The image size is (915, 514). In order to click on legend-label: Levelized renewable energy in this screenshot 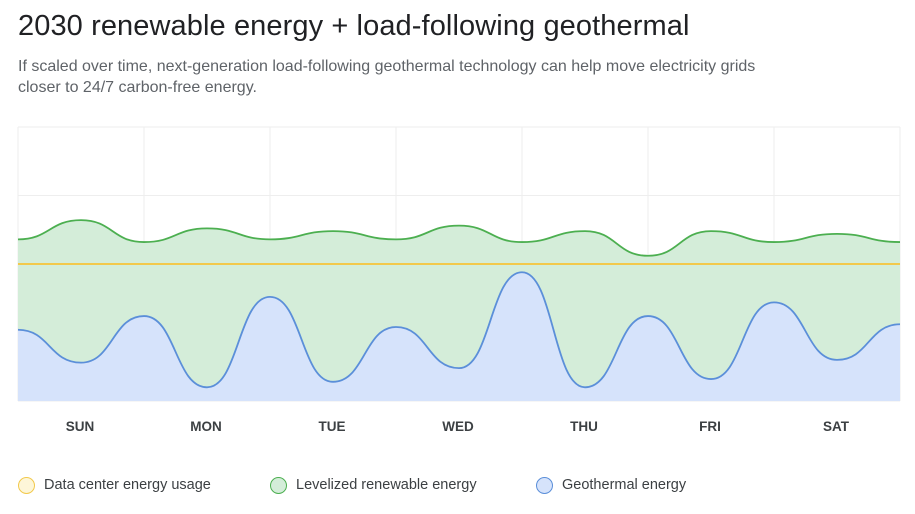, I will do `click(386, 485)`.